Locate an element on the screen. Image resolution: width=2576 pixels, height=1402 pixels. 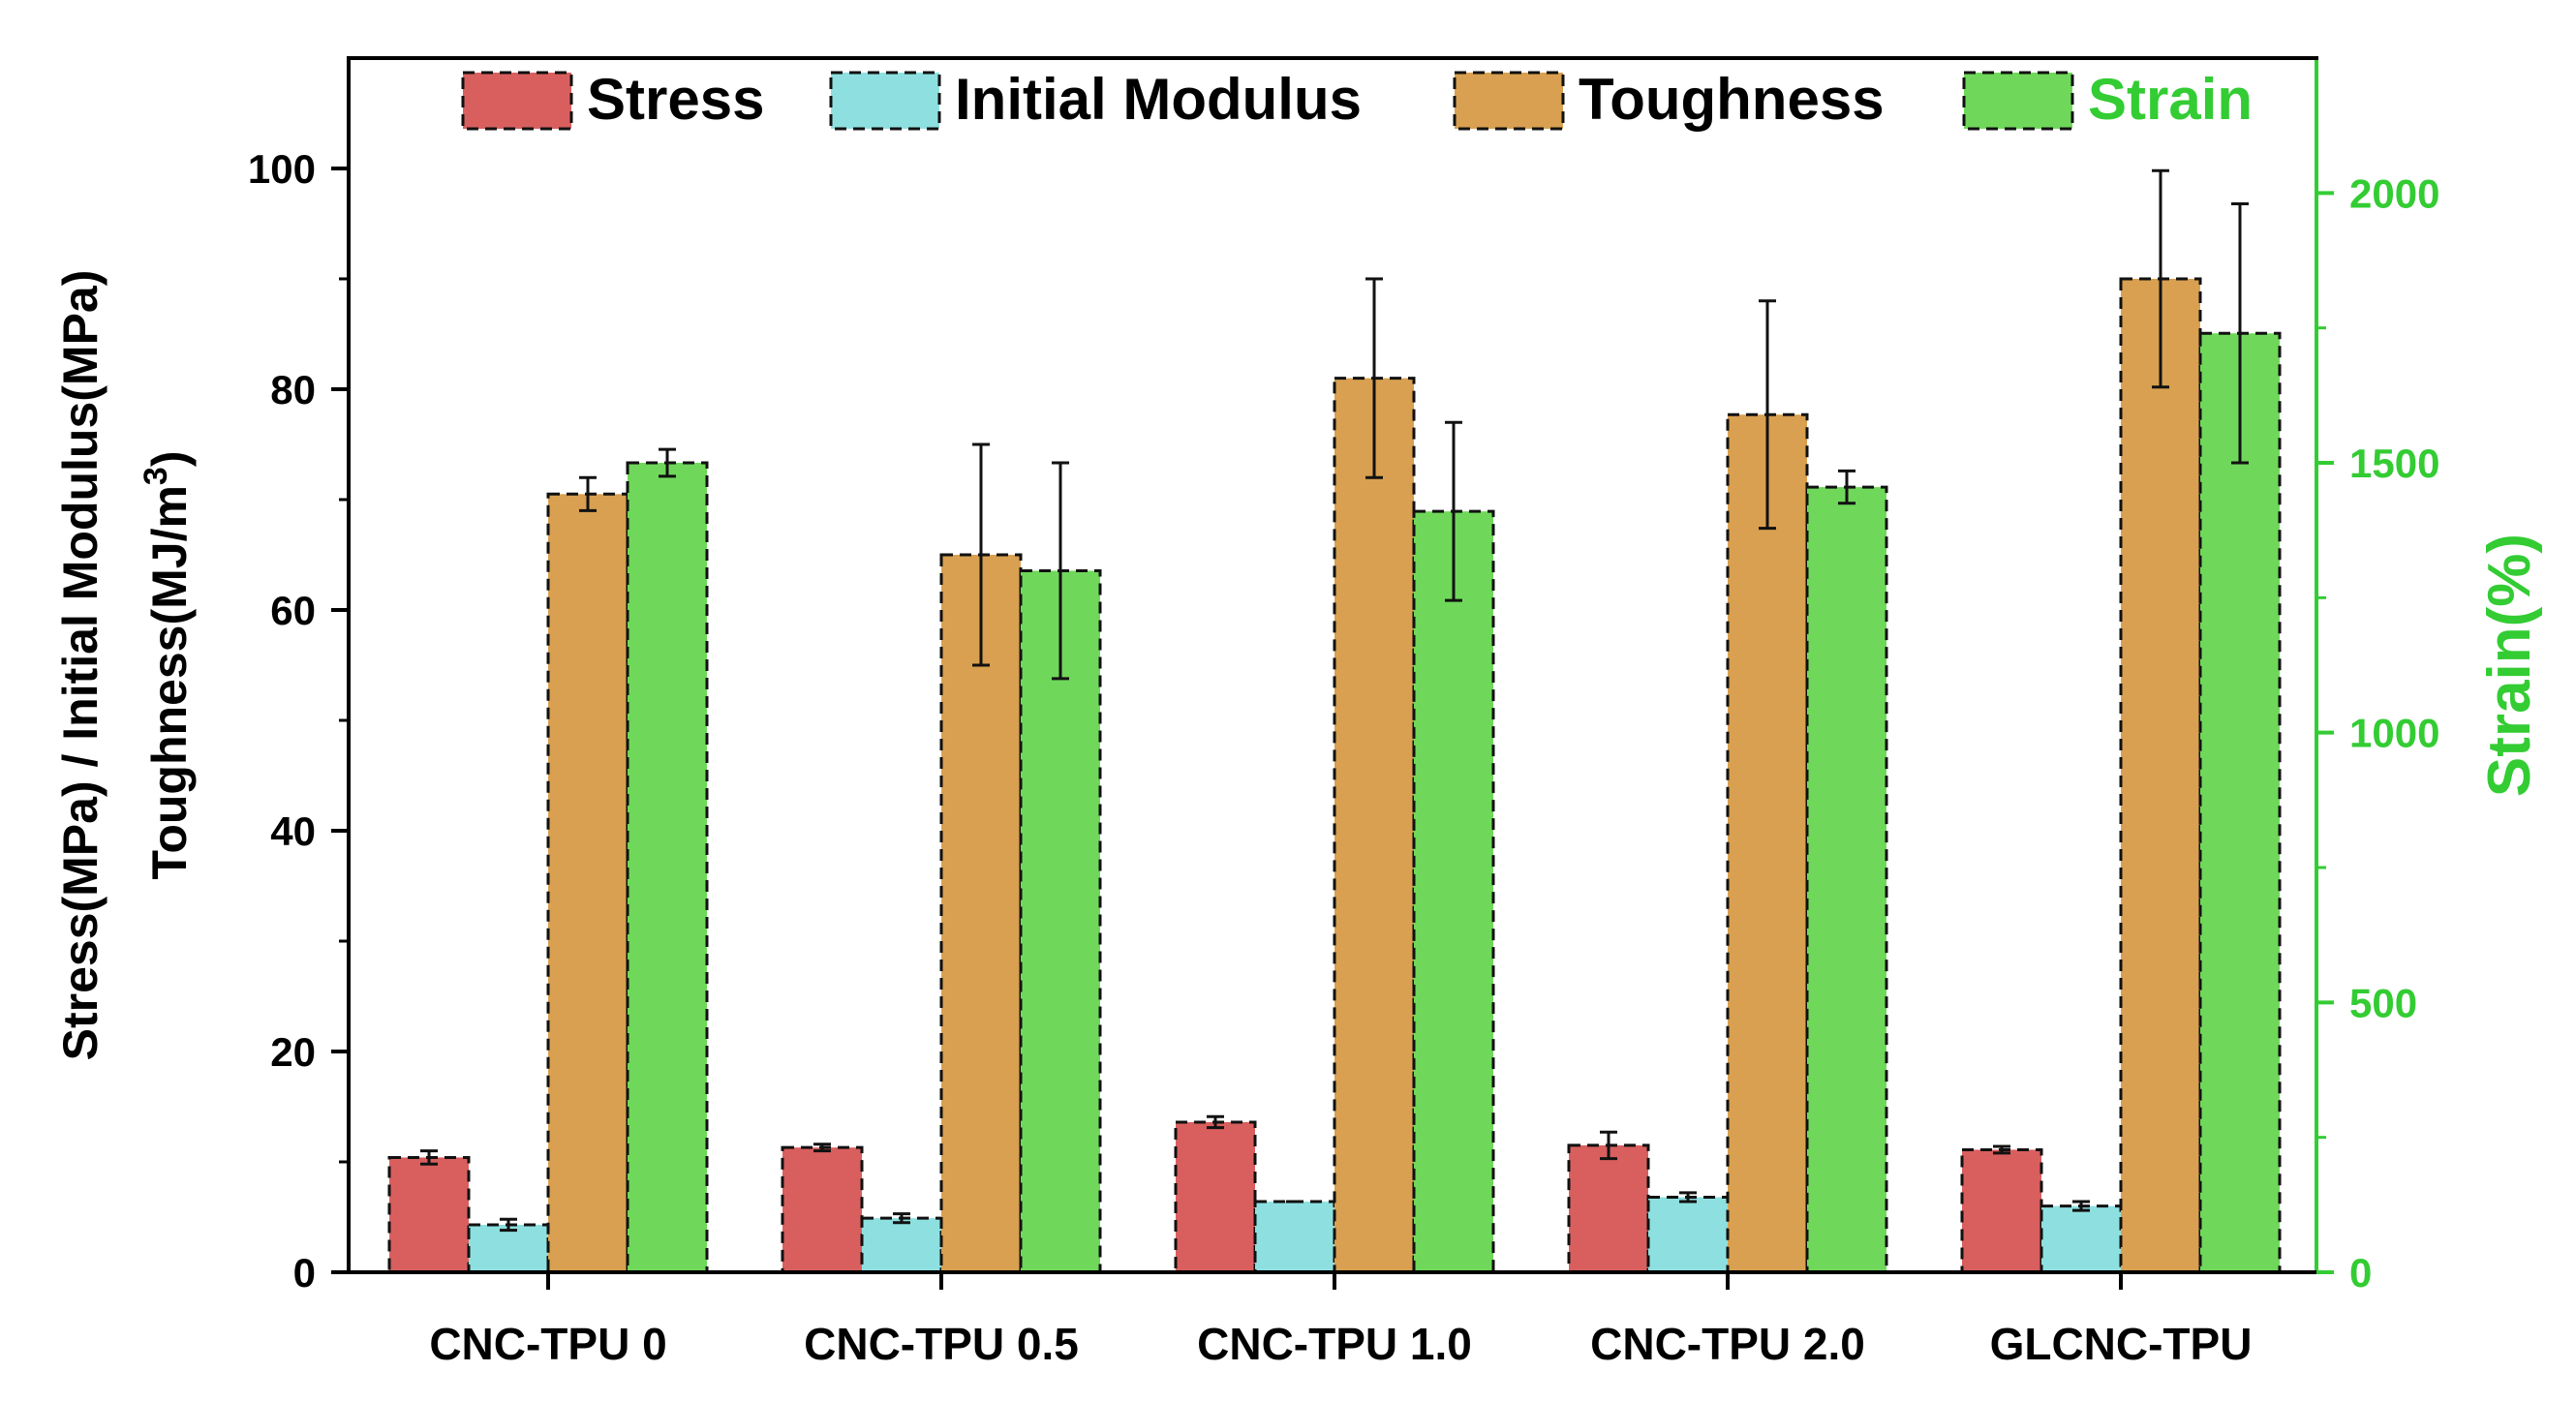
left-axis-label-line2: Toughness(MJ/m3) is located at coordinates (167, 666).